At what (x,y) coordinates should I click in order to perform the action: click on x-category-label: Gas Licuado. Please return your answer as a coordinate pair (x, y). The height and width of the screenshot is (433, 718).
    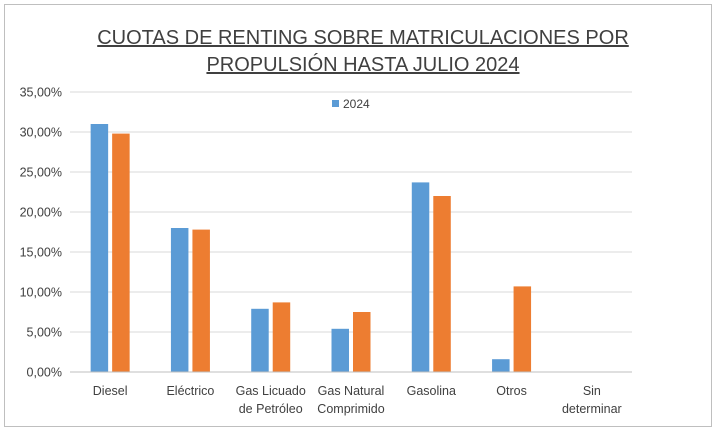
    Looking at the image, I should click on (271, 391).